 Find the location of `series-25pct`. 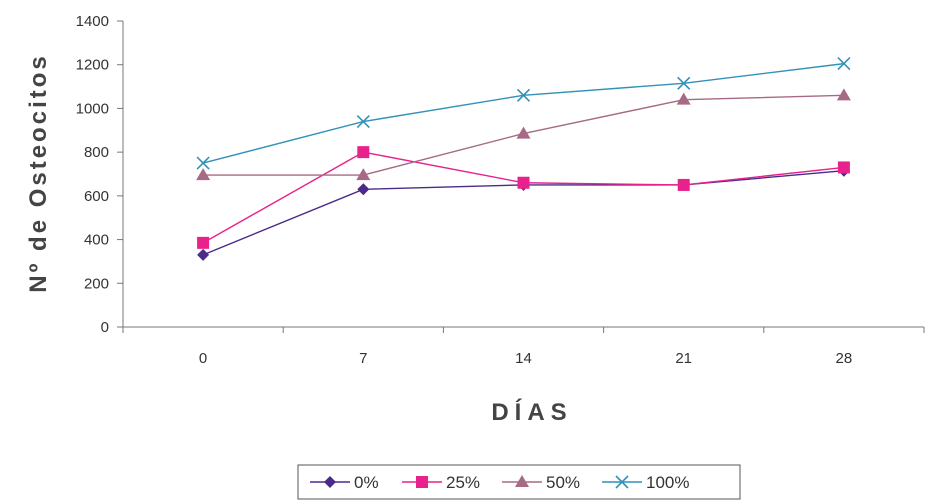

series-25pct is located at coordinates (523, 197).